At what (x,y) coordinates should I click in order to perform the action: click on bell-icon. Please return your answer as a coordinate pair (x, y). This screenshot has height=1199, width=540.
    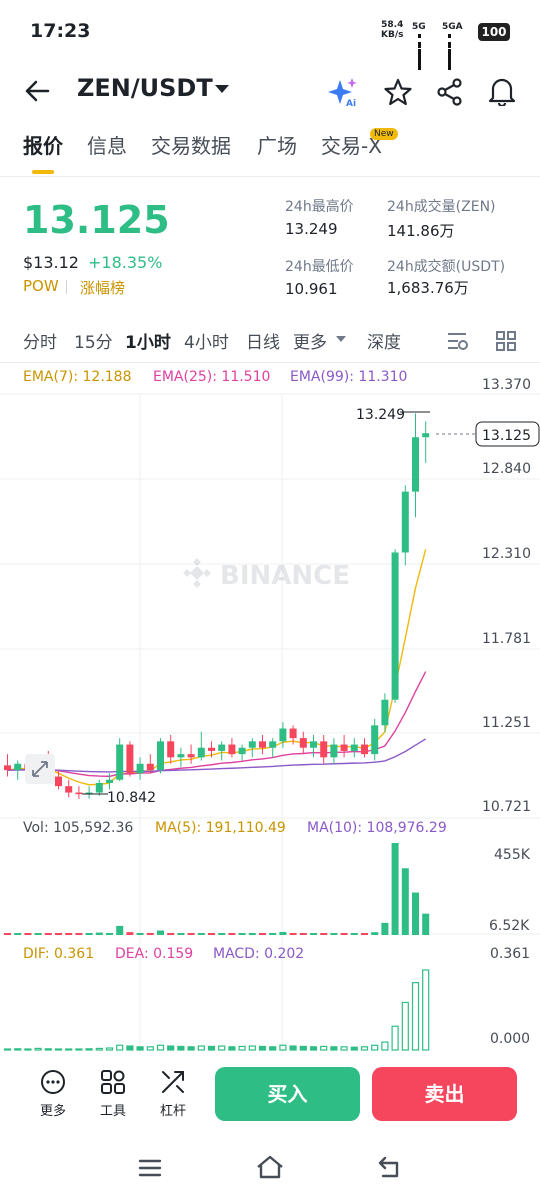
    Looking at the image, I should click on (502, 91).